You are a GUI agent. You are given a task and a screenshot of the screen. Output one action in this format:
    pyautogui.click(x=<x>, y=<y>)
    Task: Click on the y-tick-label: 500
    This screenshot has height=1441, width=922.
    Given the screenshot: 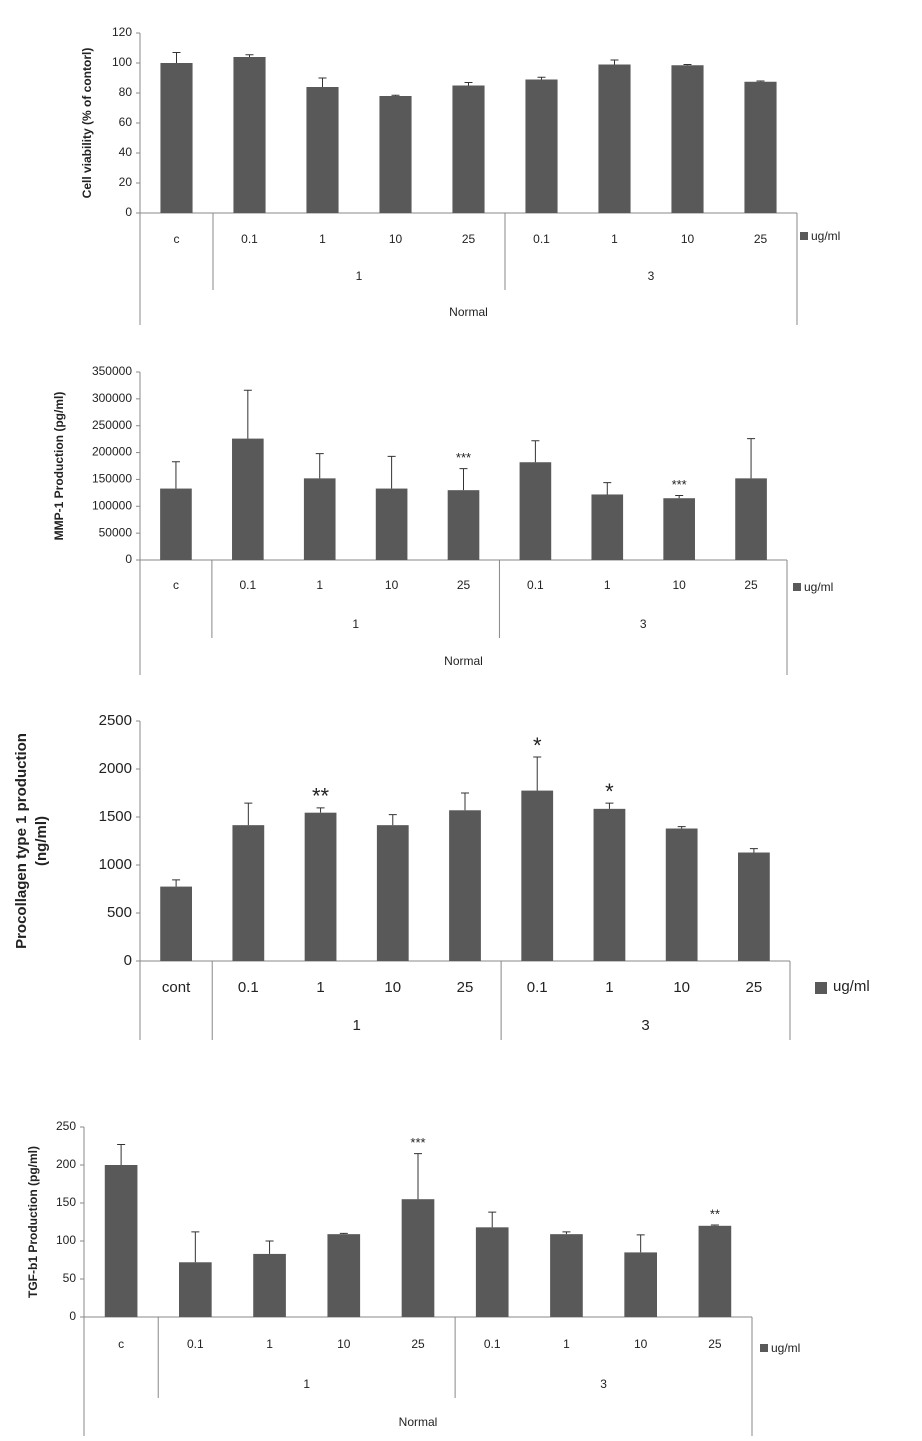 What is the action you would take?
    pyautogui.click(x=119, y=912)
    